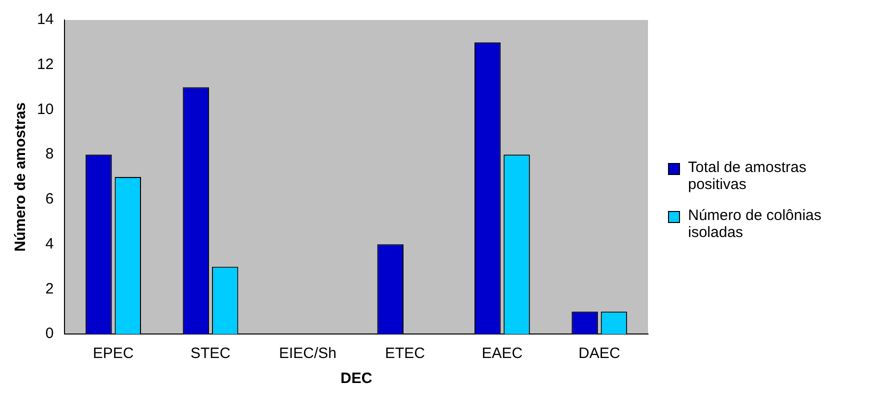 The width and height of the screenshot is (889, 400). I want to click on x-tick-label: STEC, so click(210, 353).